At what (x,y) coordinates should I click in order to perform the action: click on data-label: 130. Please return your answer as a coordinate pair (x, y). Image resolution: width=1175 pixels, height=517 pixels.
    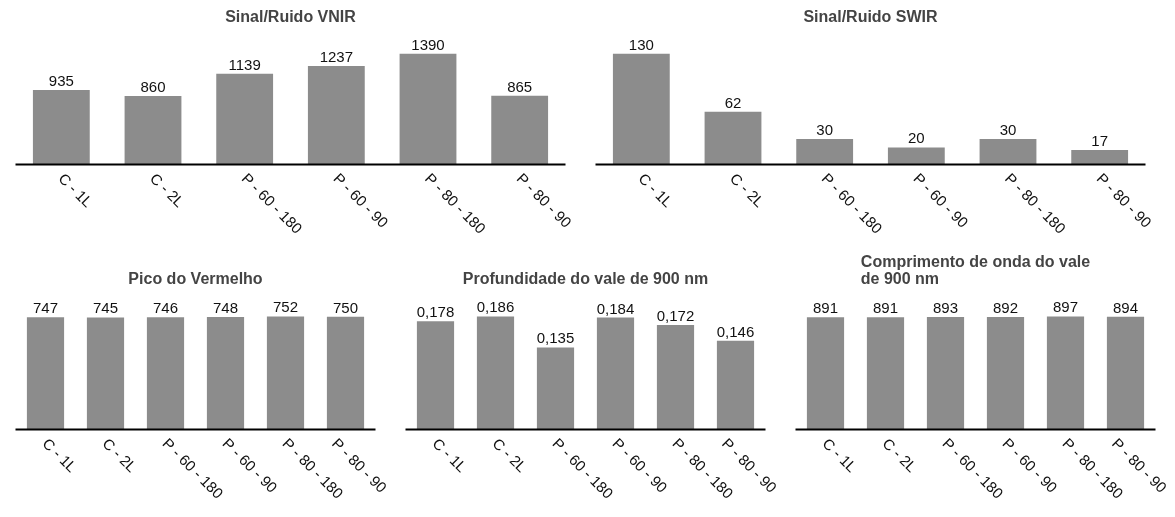
    Looking at the image, I should click on (641, 44).